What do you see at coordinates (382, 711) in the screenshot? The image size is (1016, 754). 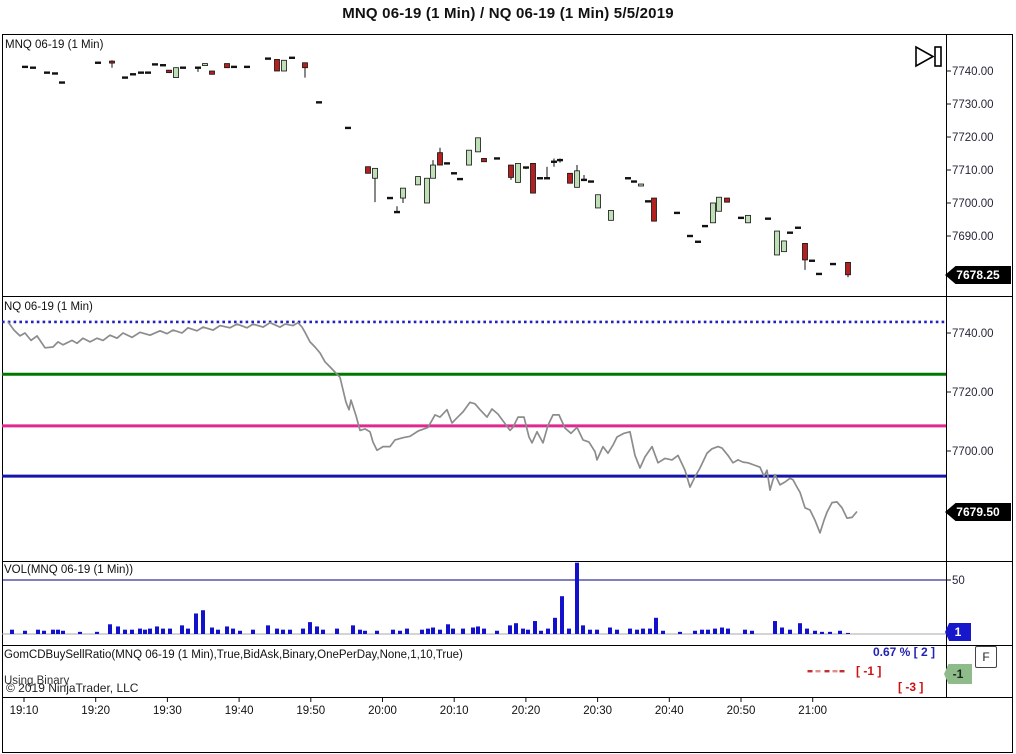 I see `time-axis-label: 20:00` at bounding box center [382, 711].